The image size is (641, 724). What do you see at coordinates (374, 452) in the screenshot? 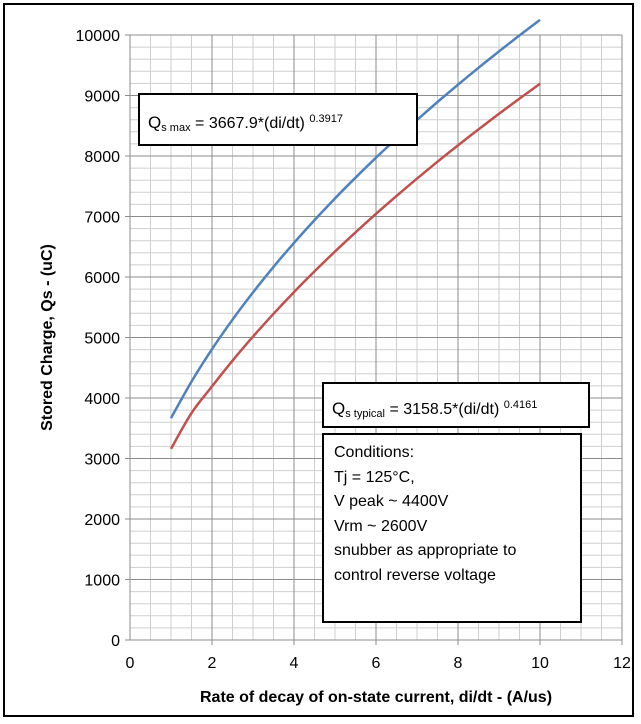
I see `condition-line: Conditions:` at bounding box center [374, 452].